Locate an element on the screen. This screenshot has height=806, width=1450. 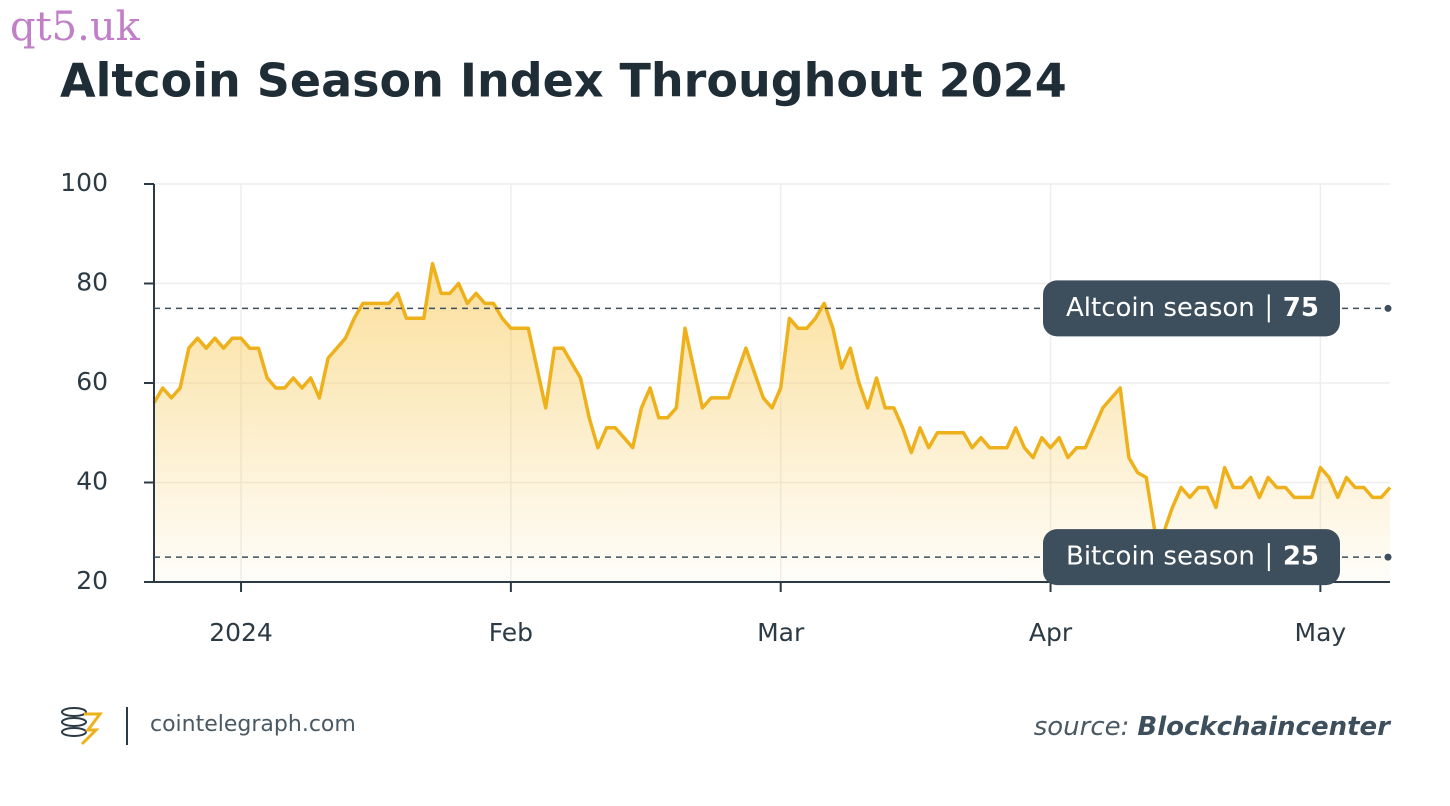
source: source: Blockchaincenter is located at coordinates (1213, 727).